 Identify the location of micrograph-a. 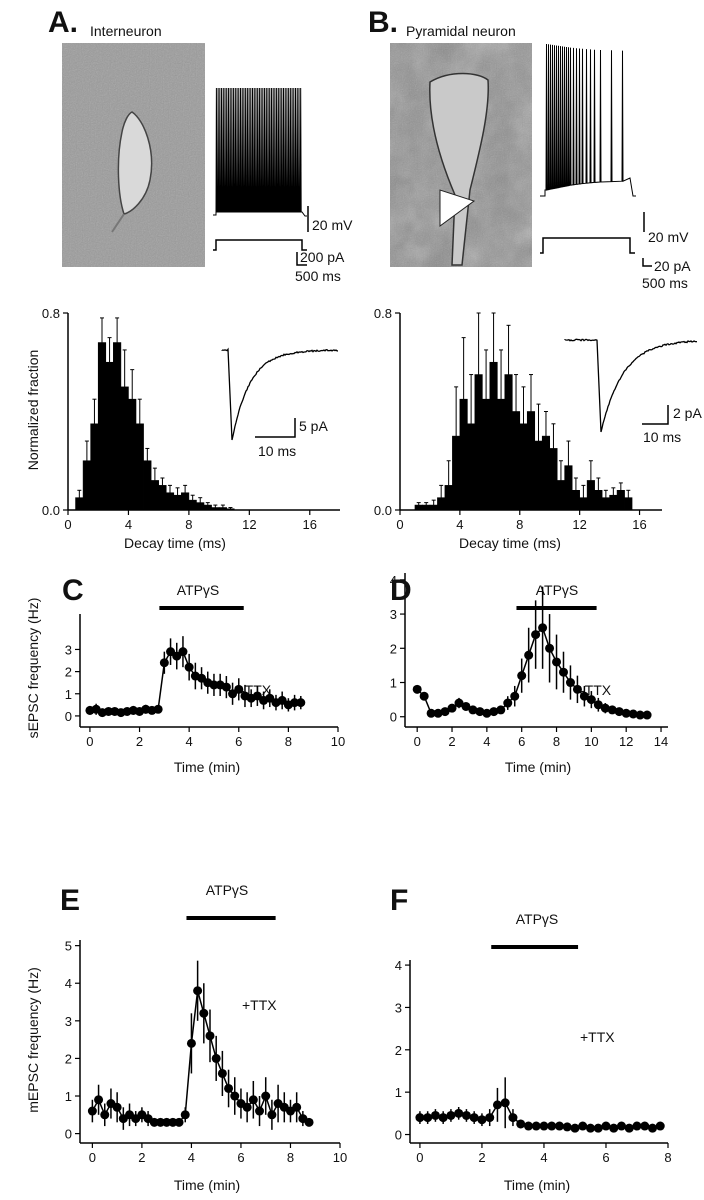
(133, 155).